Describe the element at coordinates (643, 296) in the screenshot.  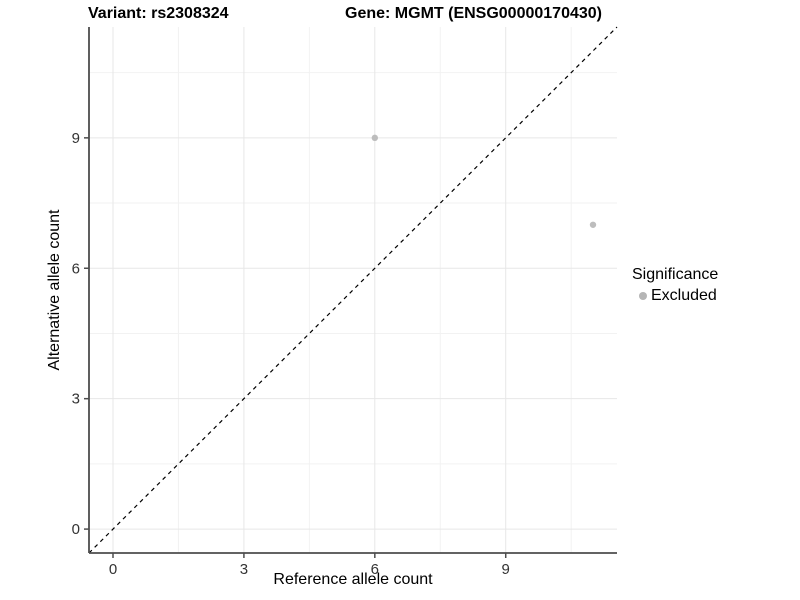
I see `excluded-point-icon` at that location.